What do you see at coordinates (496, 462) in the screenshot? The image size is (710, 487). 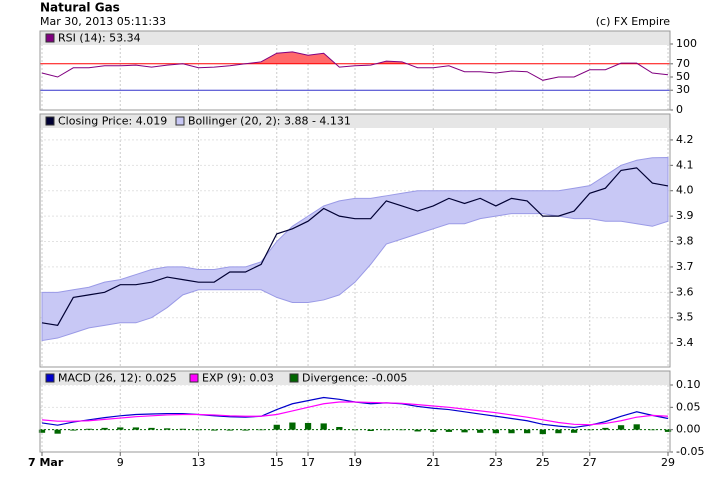 I see `x-tick-label: 23` at bounding box center [496, 462].